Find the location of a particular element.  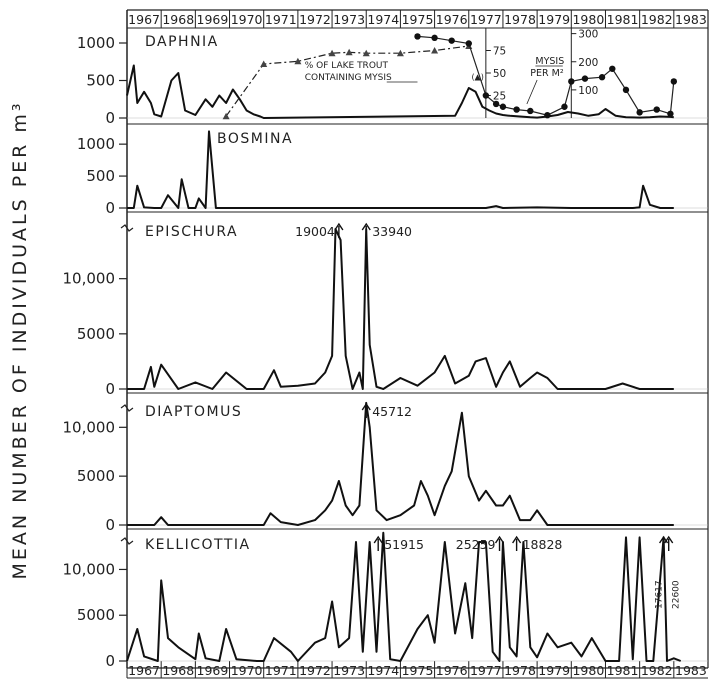

year-label-bottom: 1972 is located at coordinates (315, 670).